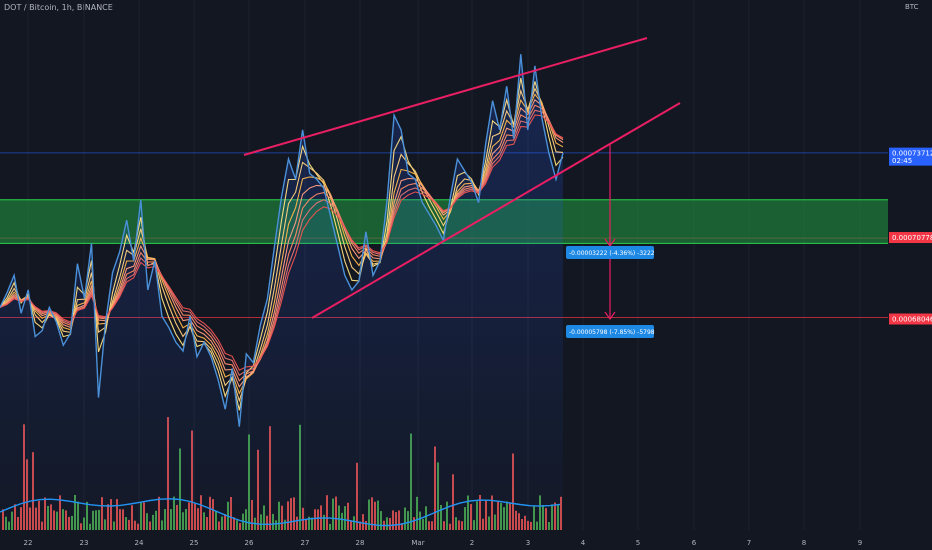 This screenshot has width=932, height=550. Describe the element at coordinates (249, 543) in the screenshot. I see `x-tick-label: 26` at that location.